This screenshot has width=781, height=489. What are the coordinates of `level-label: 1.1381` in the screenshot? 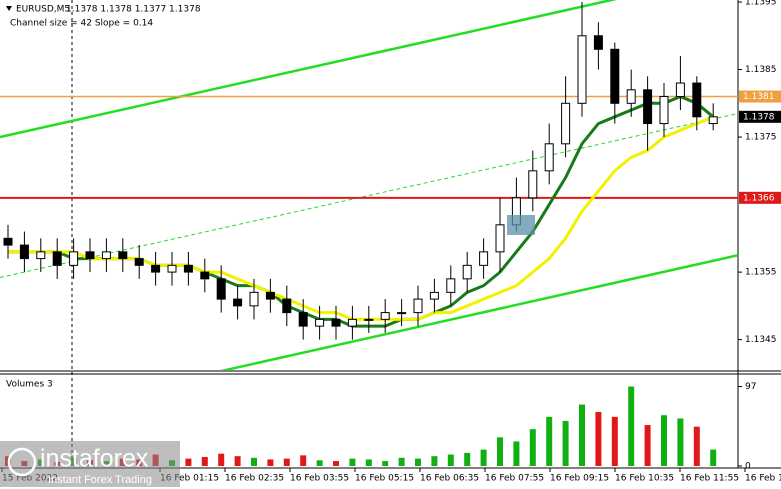 It's located at (759, 97).